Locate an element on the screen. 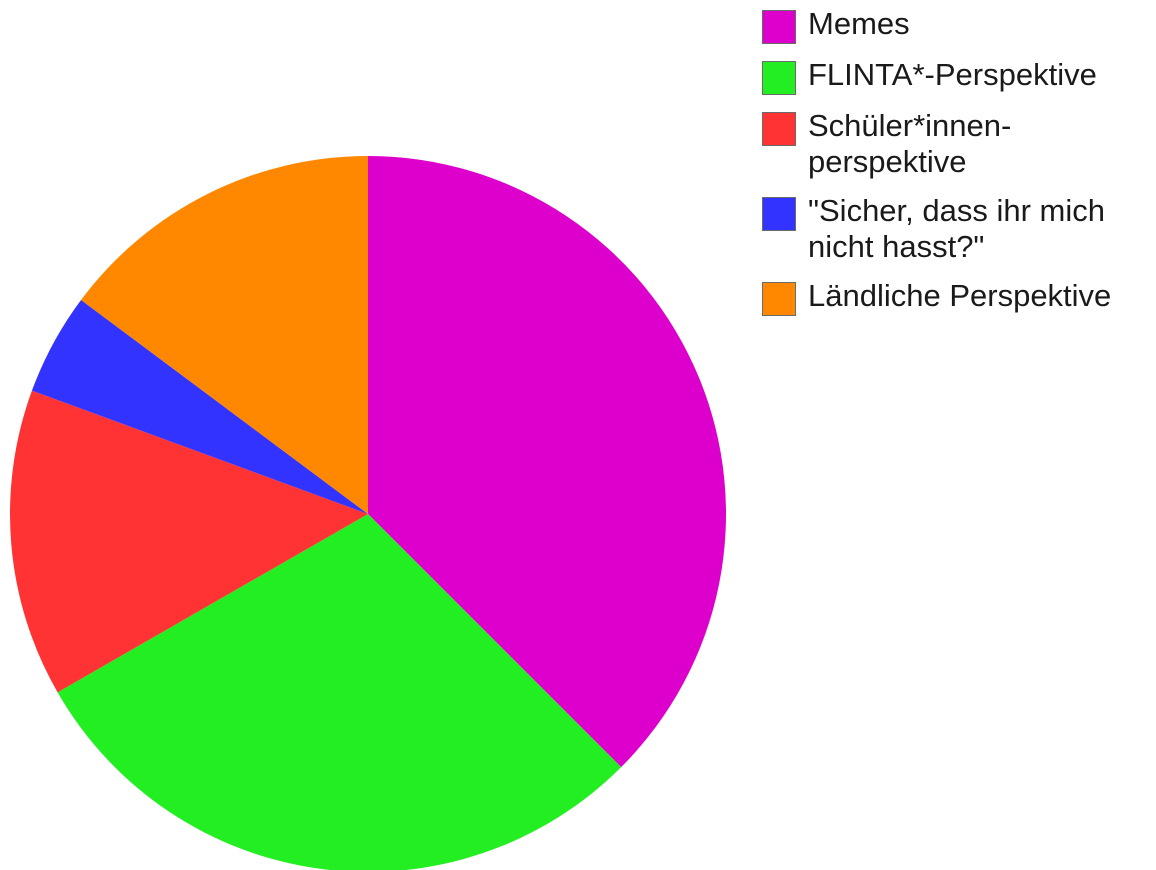 The image size is (1156, 870). legend-label-memes: Memes is located at coordinates (859, 23).